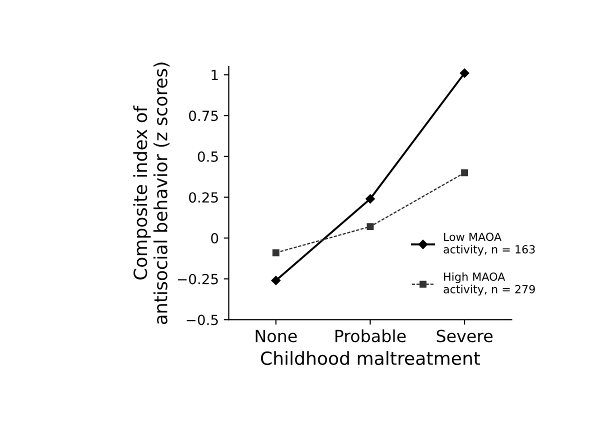  I want to click on legend-label: Low MAOA activity, n = 163, so click(489, 244).